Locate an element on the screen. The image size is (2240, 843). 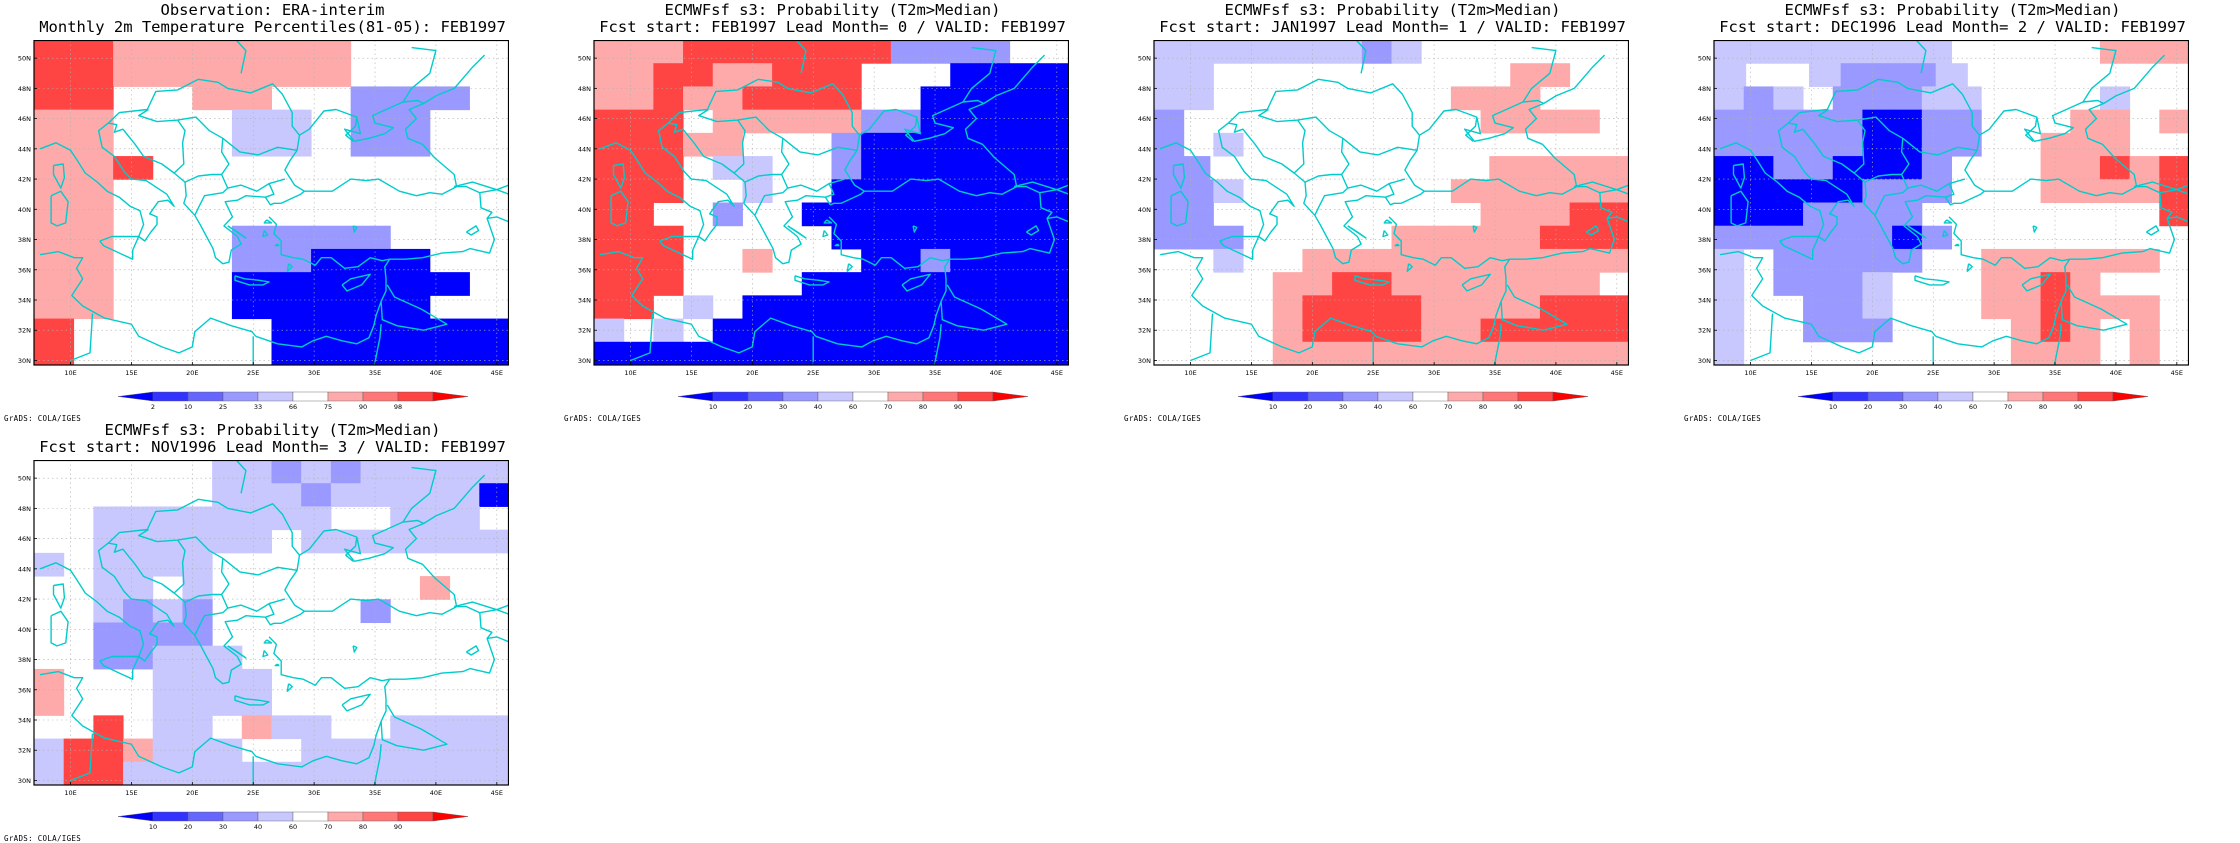
probability-grid is located at coordinates (1391, 203).